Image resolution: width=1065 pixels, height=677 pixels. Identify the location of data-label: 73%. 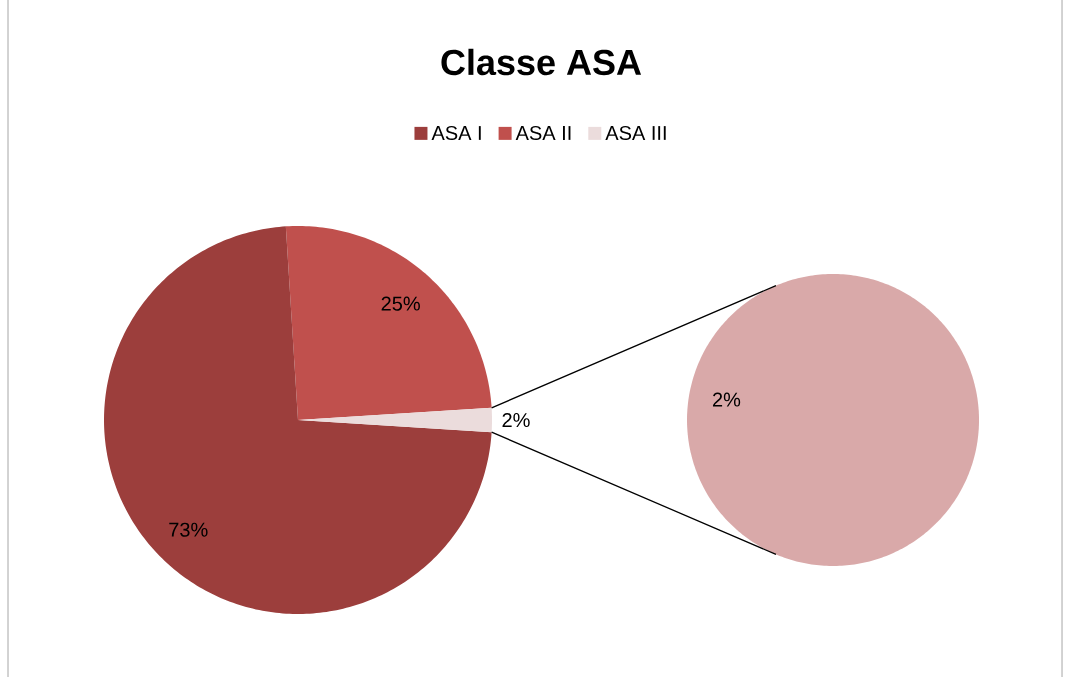
(188, 529).